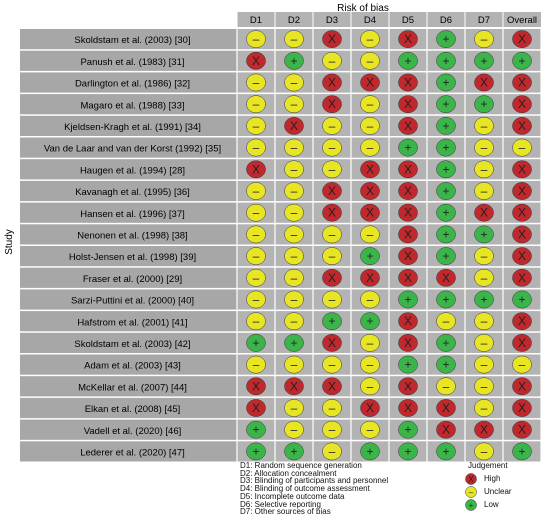  What do you see at coordinates (132, 452) in the screenshot?
I see `study-label: Lederer et al. (2020) [47]` at bounding box center [132, 452].